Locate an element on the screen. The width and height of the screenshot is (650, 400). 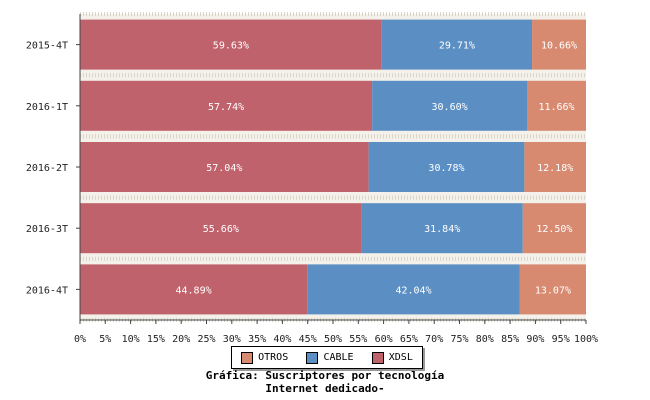
x-tick-label: 75% is located at coordinates (459, 339).